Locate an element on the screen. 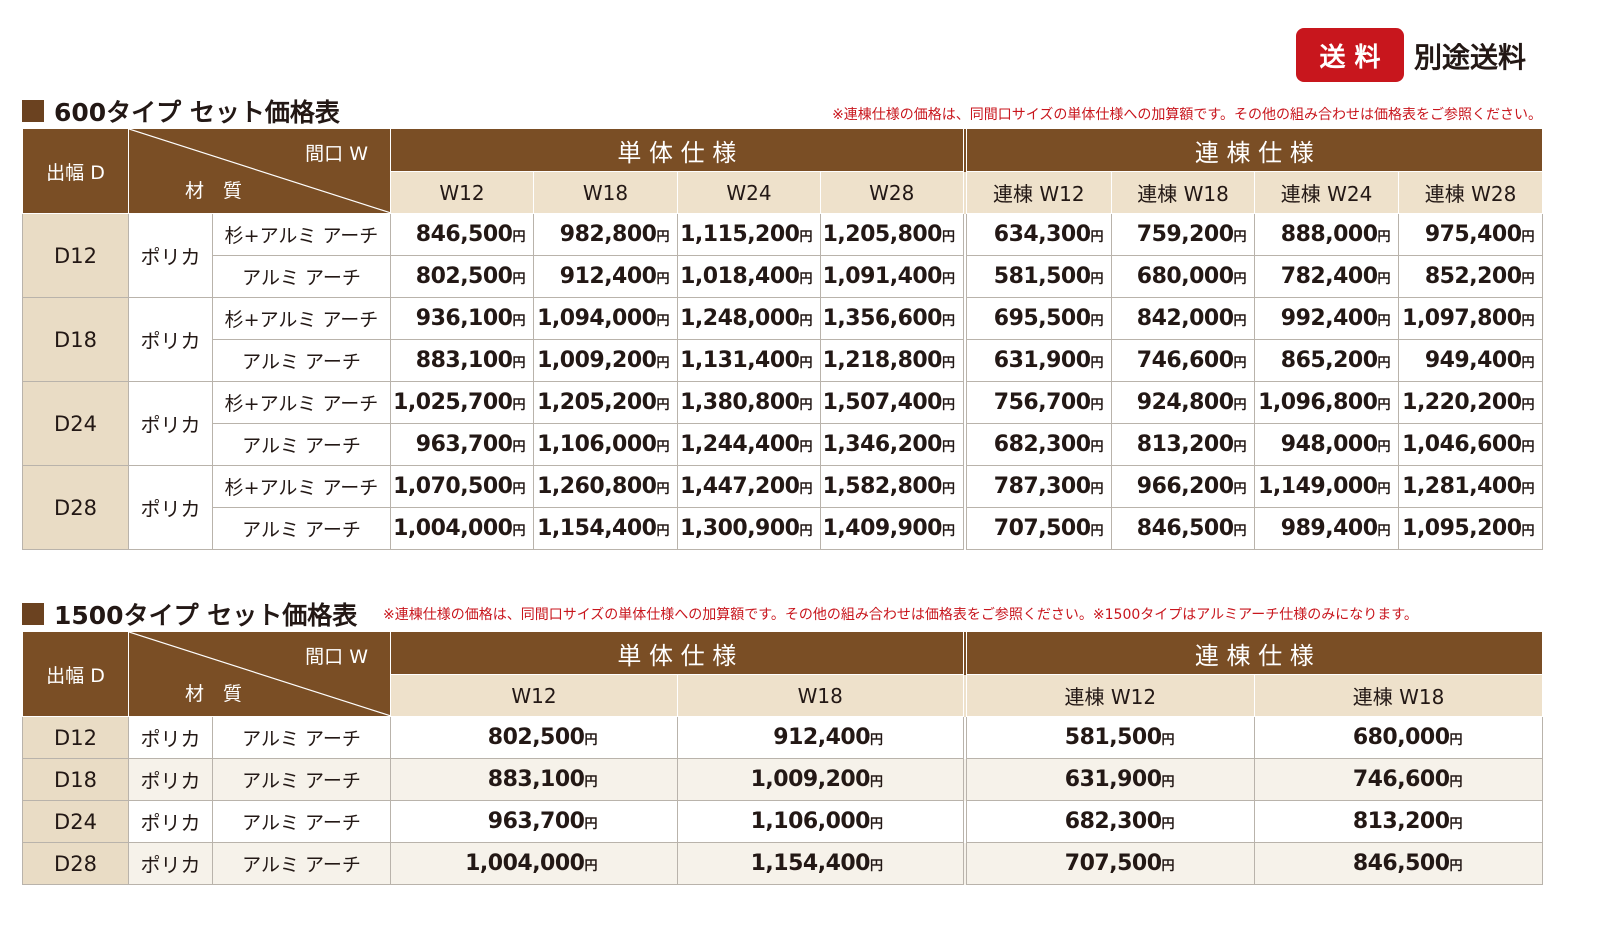  price-cell: 1,106,000円 is located at coordinates (605, 444).